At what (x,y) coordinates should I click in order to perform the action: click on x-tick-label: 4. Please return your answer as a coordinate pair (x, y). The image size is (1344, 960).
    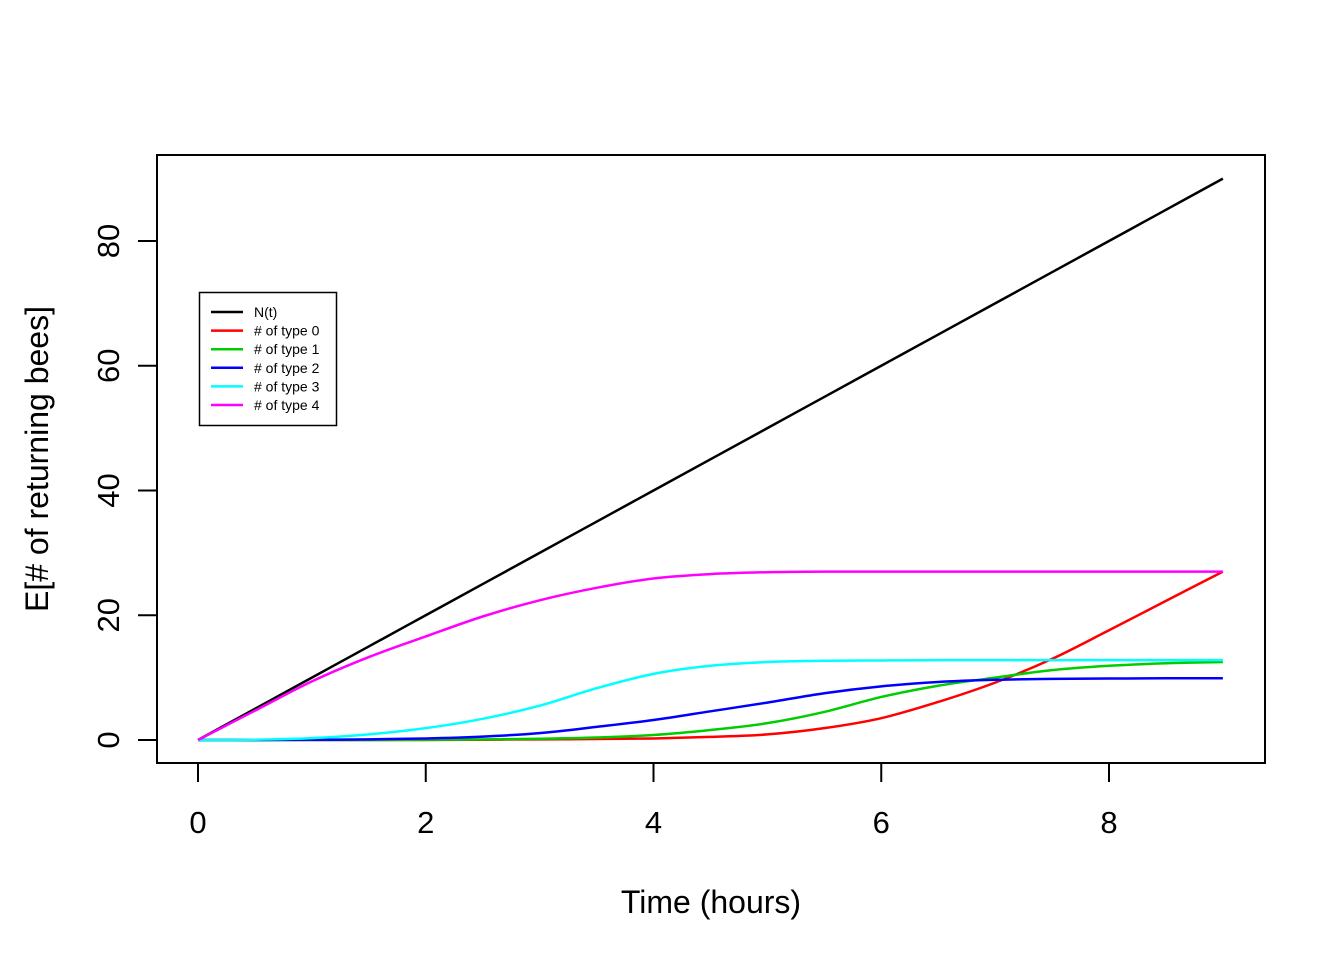
    Looking at the image, I should click on (653, 822).